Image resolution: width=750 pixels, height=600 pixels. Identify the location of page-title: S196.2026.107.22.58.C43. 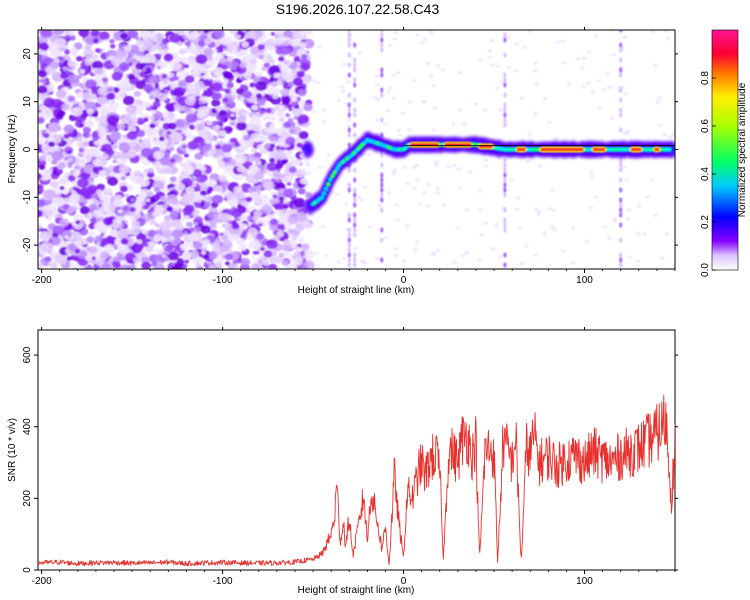
(357, 9).